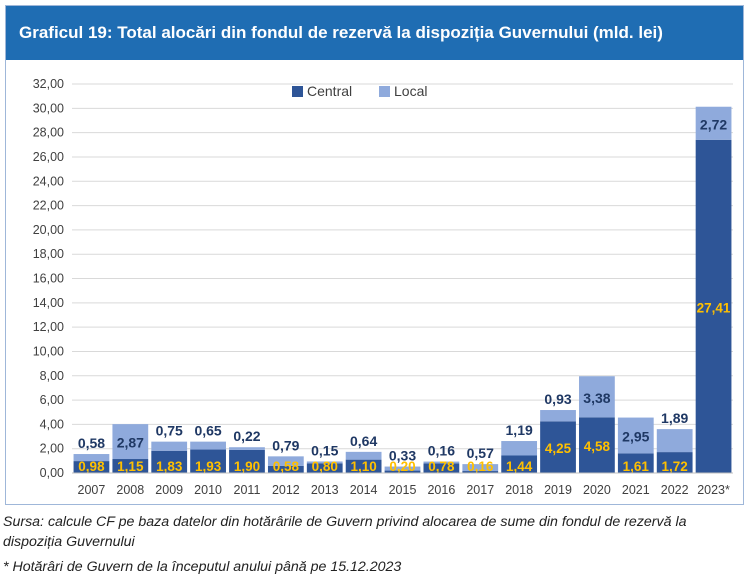  What do you see at coordinates (636, 490) in the screenshot?
I see `x-tick-label: 2021` at bounding box center [636, 490].